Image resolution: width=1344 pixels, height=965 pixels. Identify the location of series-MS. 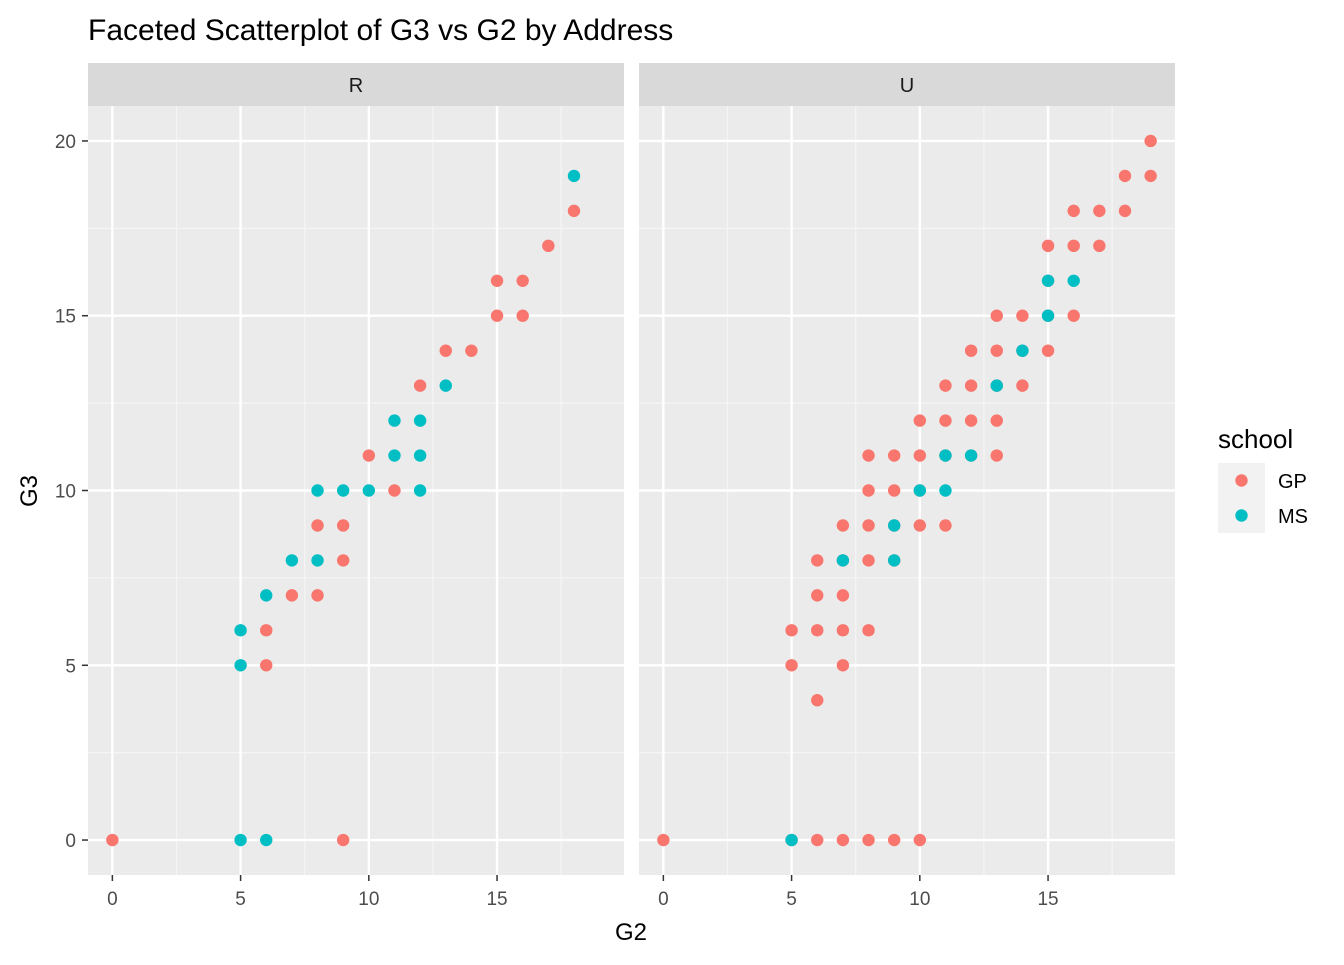
(932, 560).